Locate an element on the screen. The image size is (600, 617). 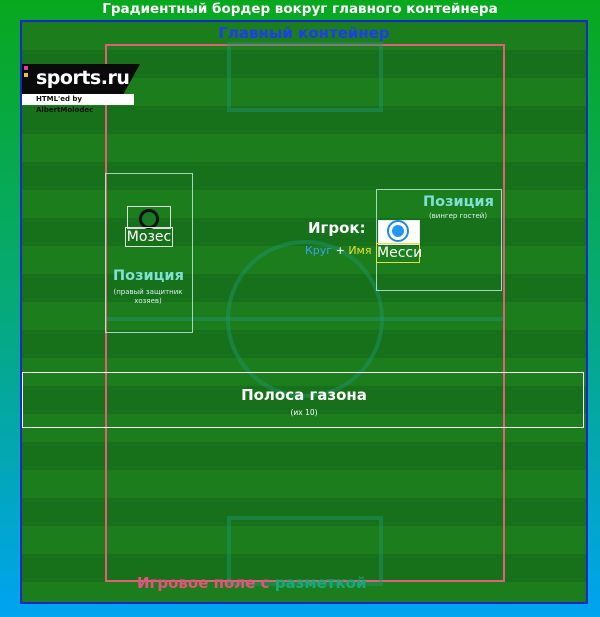
player-legend: Круг + Имя is located at coordinates (338, 250).